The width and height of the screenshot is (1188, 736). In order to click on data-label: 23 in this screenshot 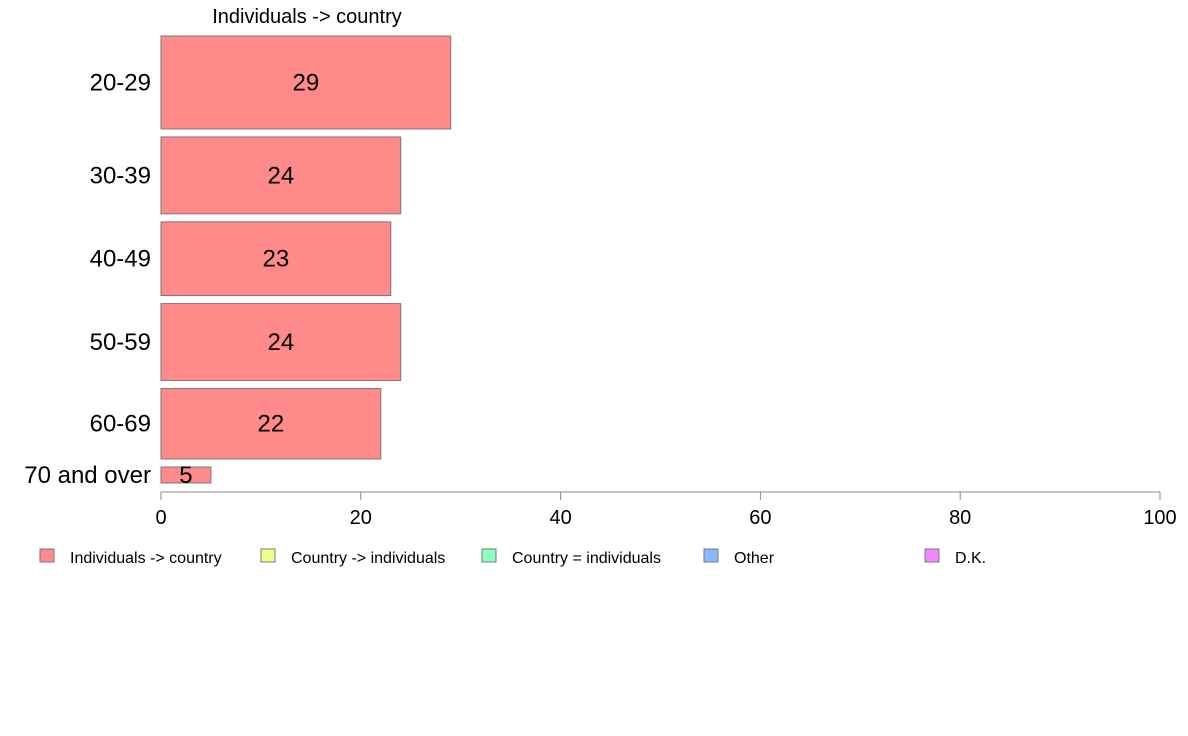, I will do `click(276, 259)`.